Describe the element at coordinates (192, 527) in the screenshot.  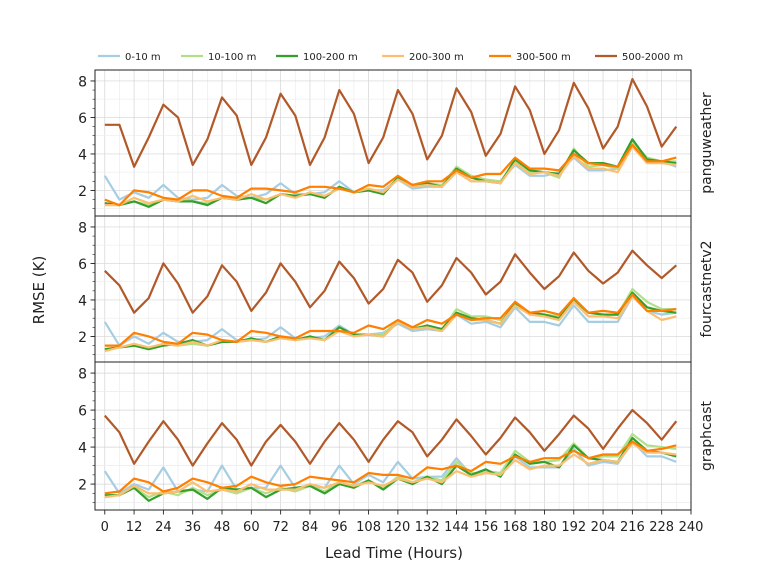
I see `x-tick-label: 36` at that location.